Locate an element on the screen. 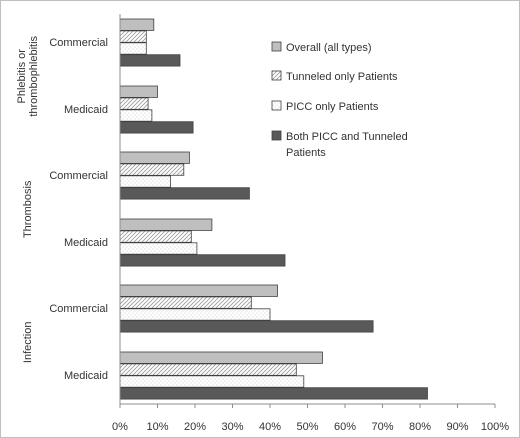  legend-label-line: Tunneled only Patients is located at coordinates (342, 77).